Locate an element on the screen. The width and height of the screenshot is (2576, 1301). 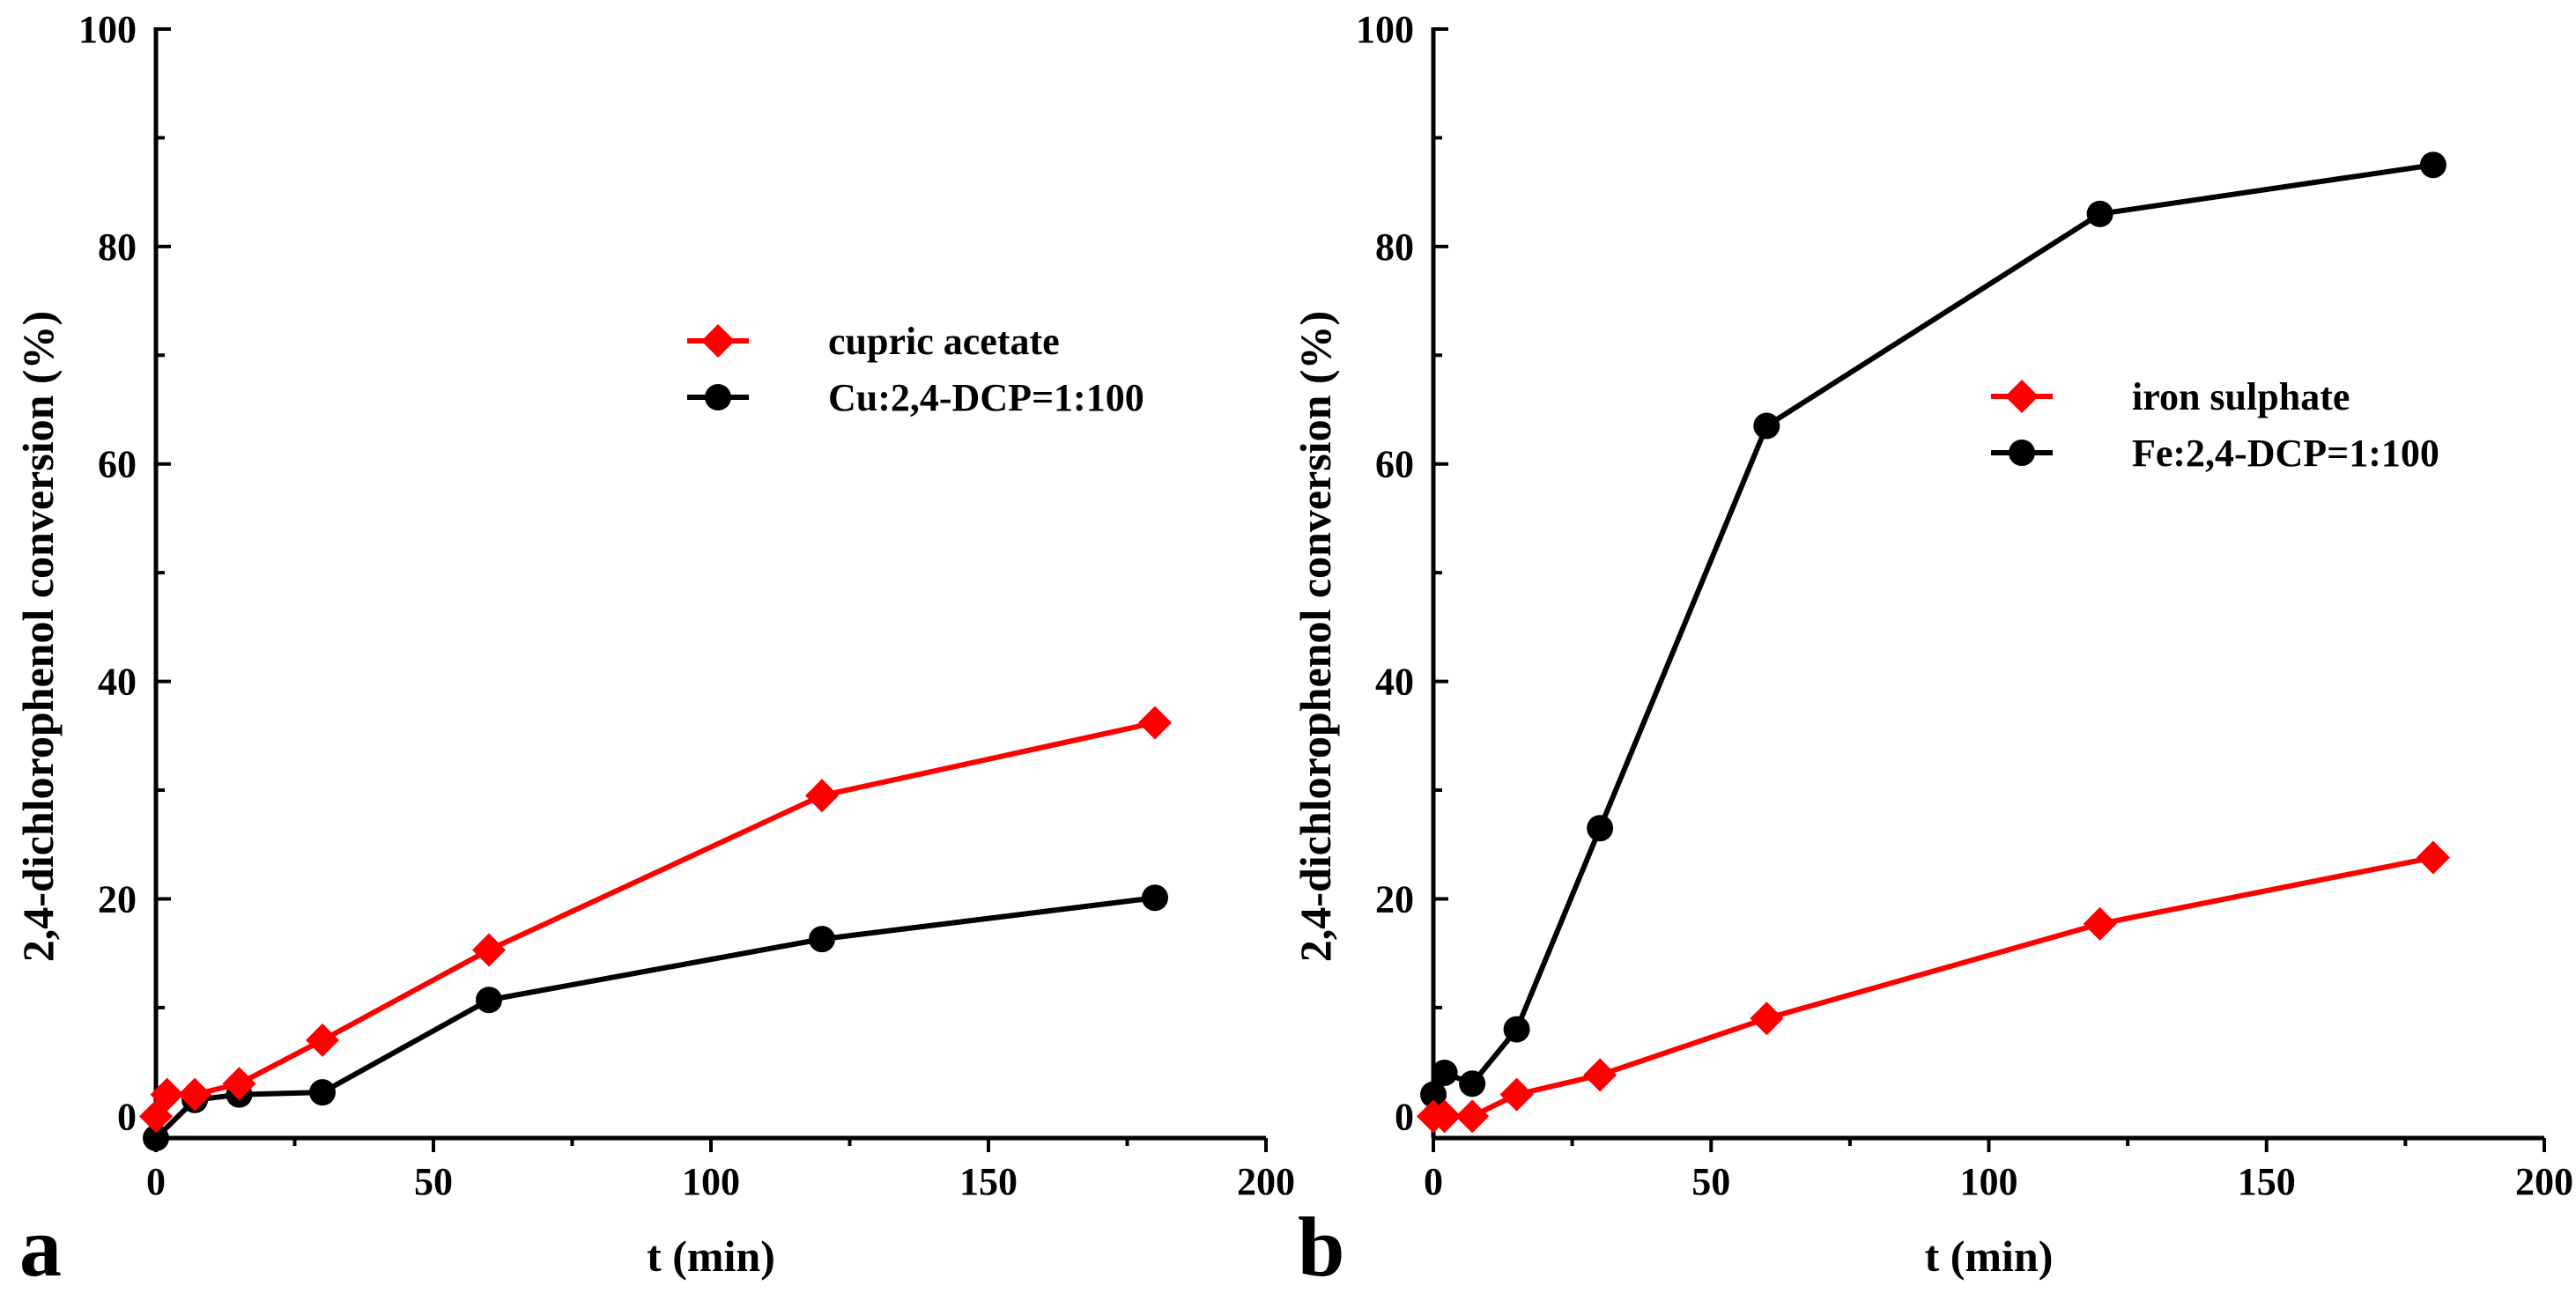
legend-label-1: Cu:2,4-DCP=1:100 is located at coordinates (986, 397).